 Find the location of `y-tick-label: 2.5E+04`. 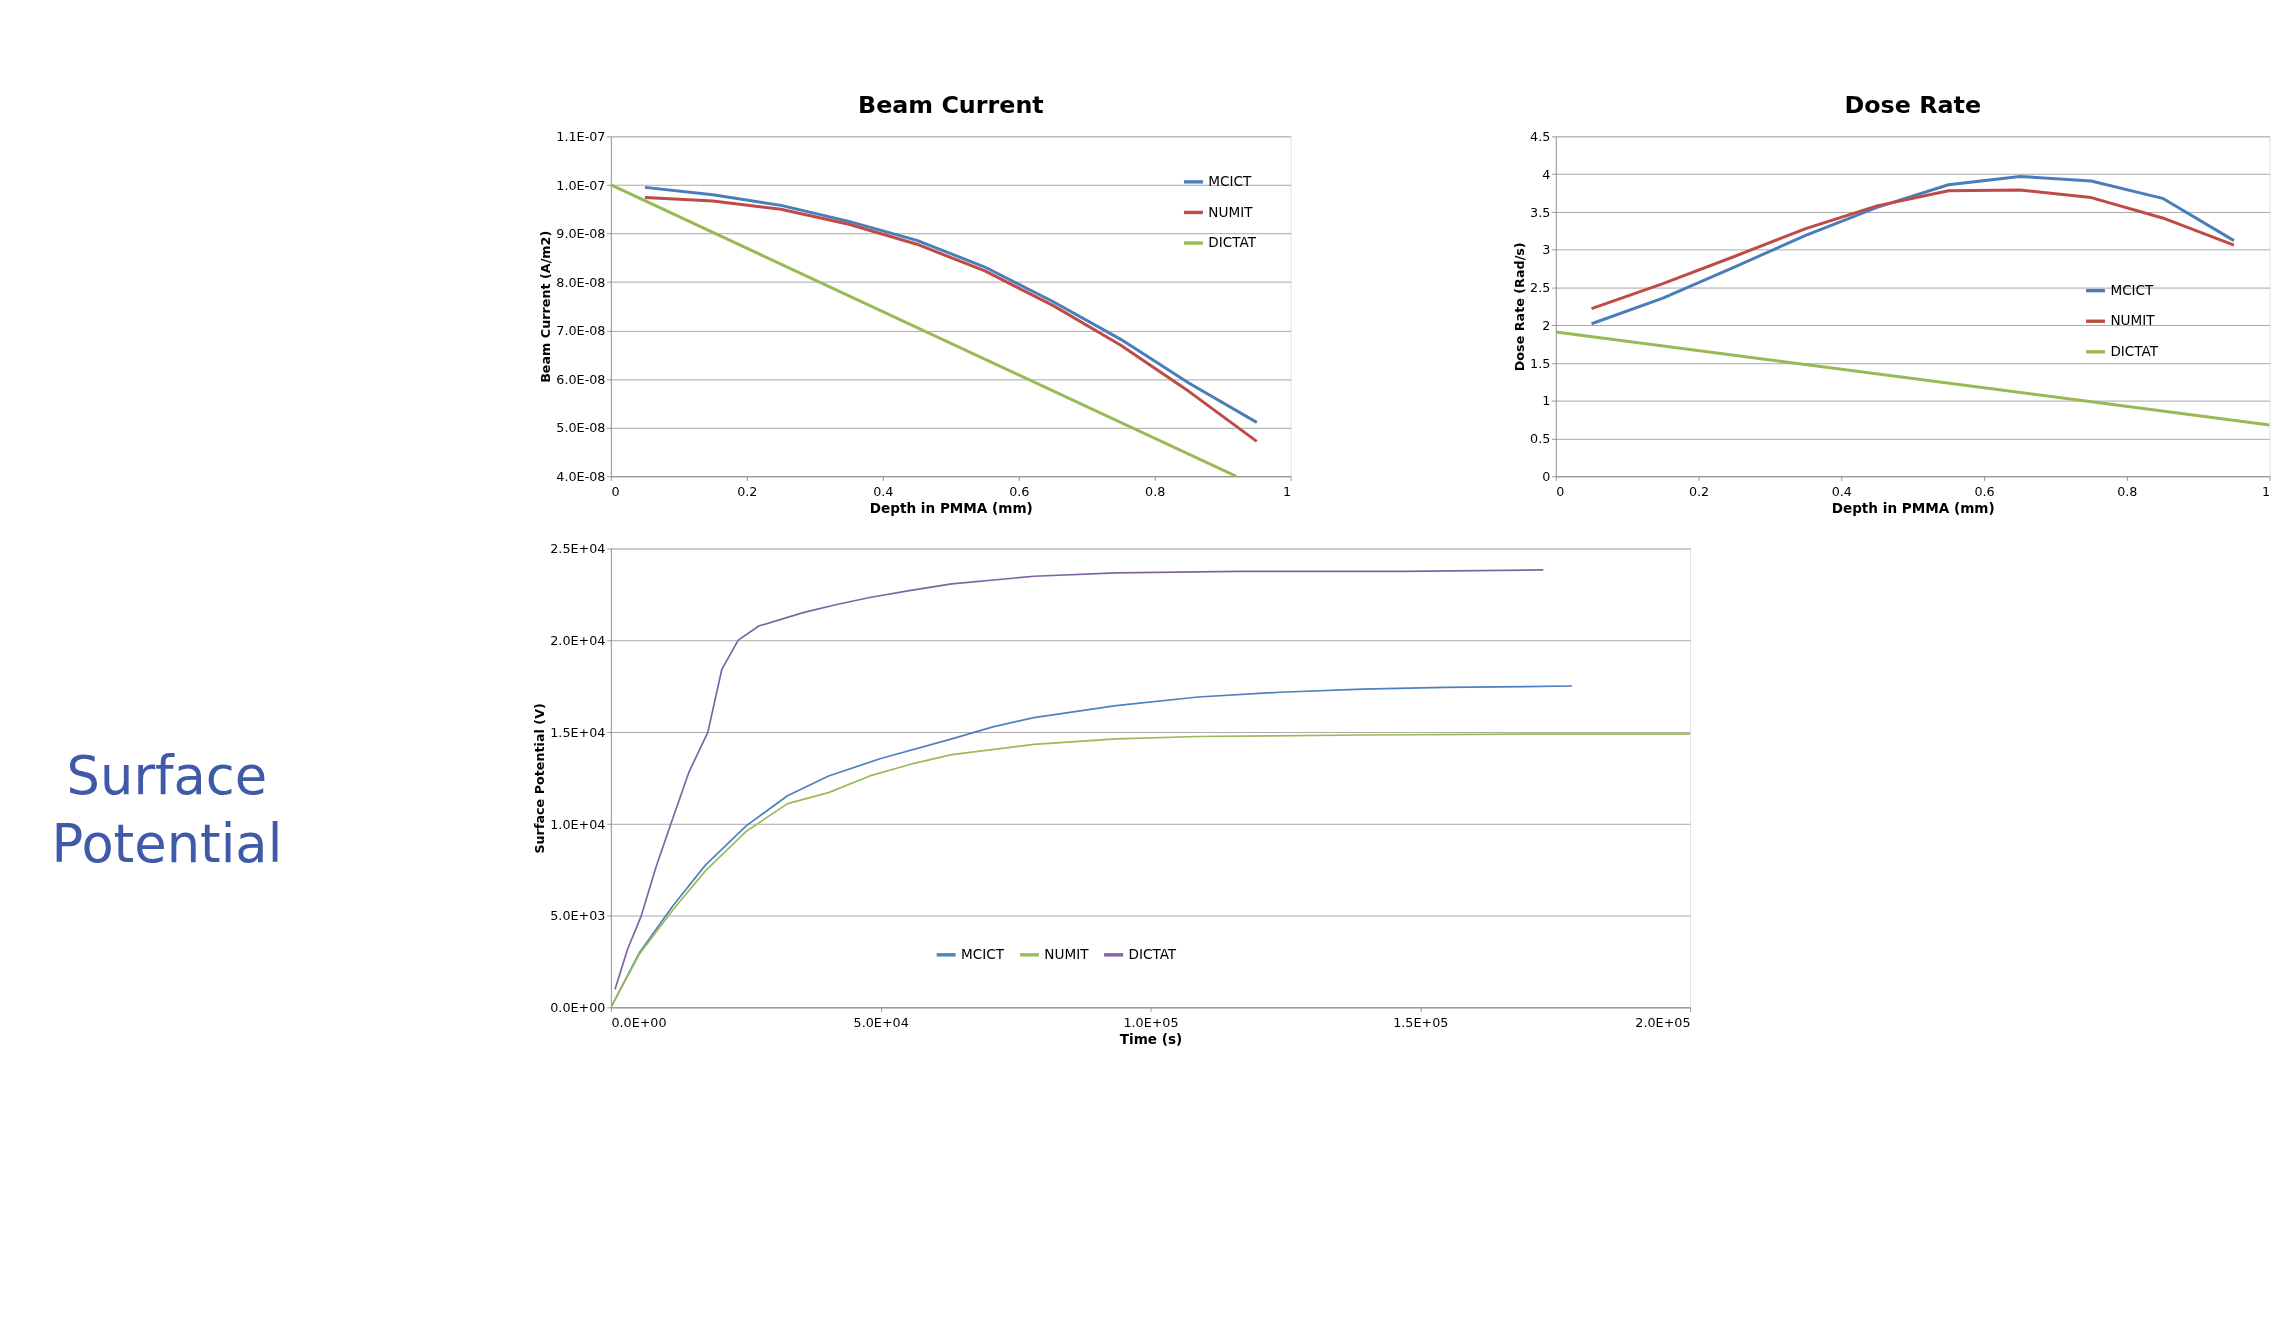

y-tick-label: 2.5E+04 is located at coordinates (578, 549).